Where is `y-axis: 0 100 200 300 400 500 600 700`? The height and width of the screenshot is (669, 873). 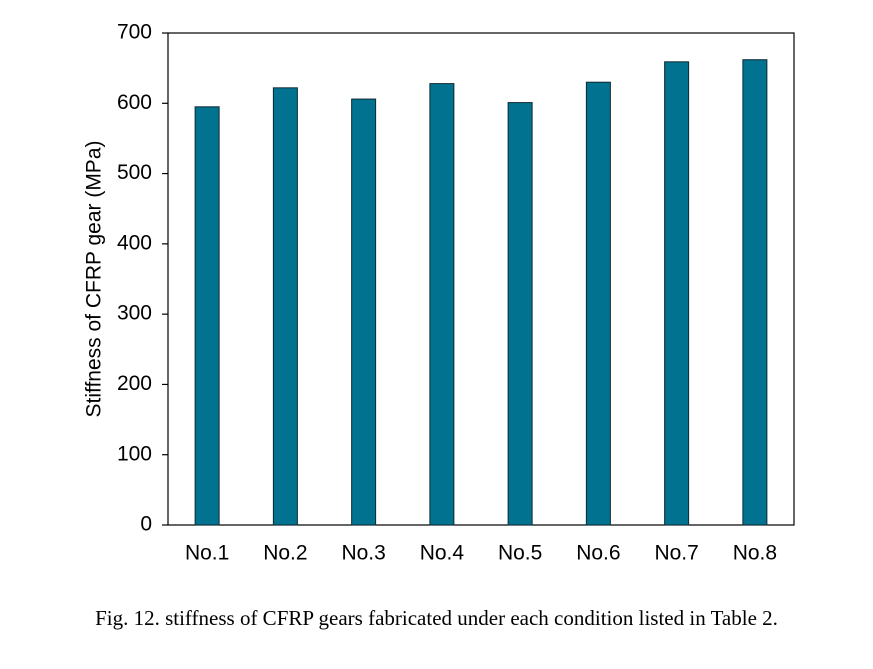 y-axis: 0 100 200 300 400 500 600 700 is located at coordinates (142, 278).